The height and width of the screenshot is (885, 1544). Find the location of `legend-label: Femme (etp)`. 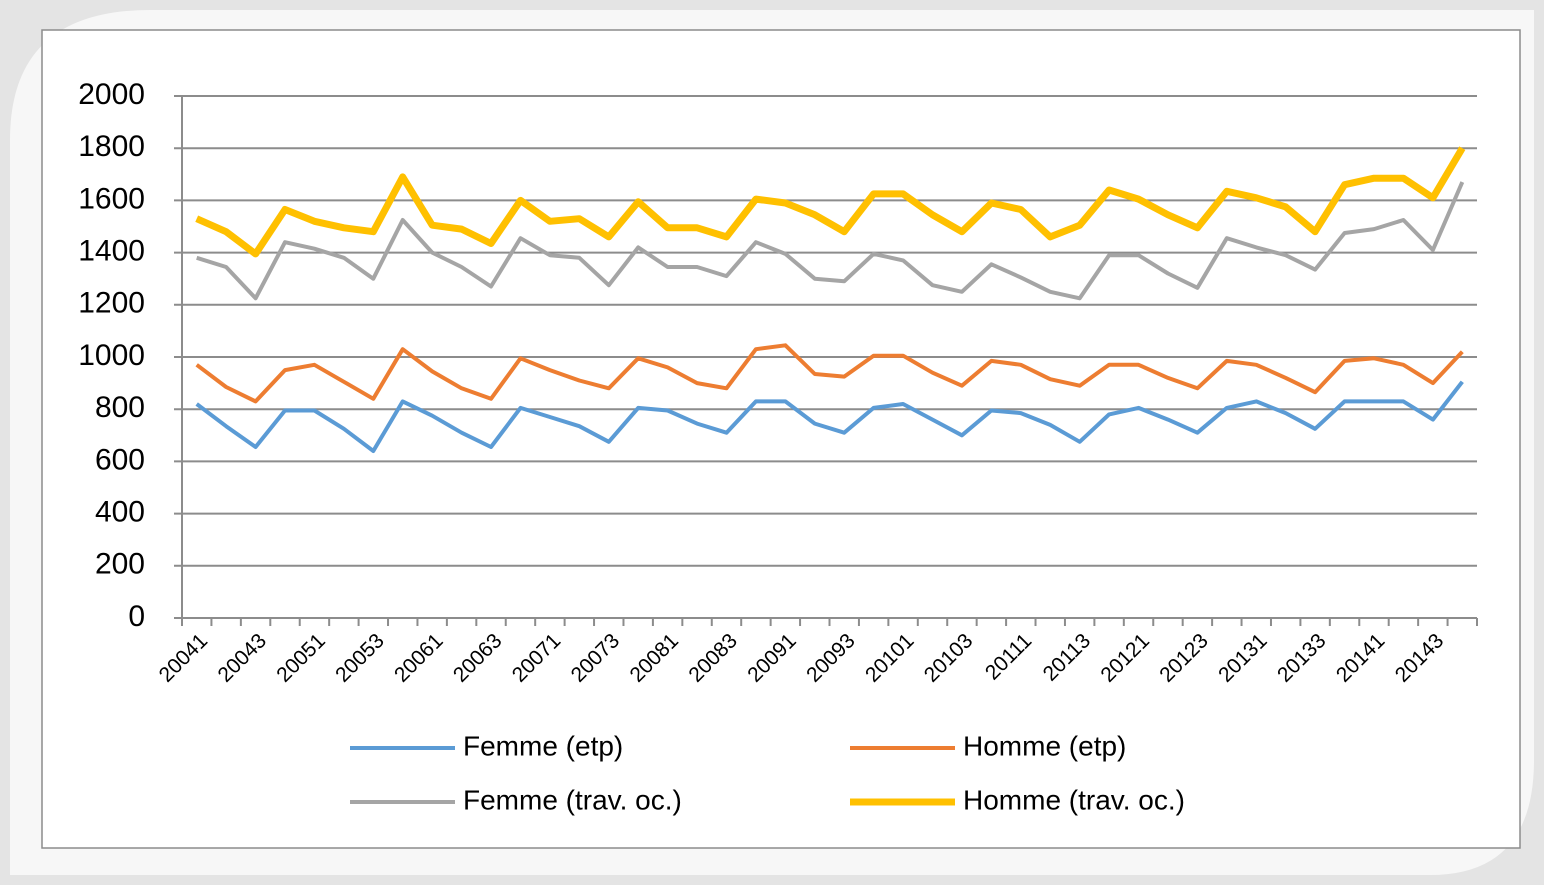

legend-label: Femme (etp) is located at coordinates (543, 745).